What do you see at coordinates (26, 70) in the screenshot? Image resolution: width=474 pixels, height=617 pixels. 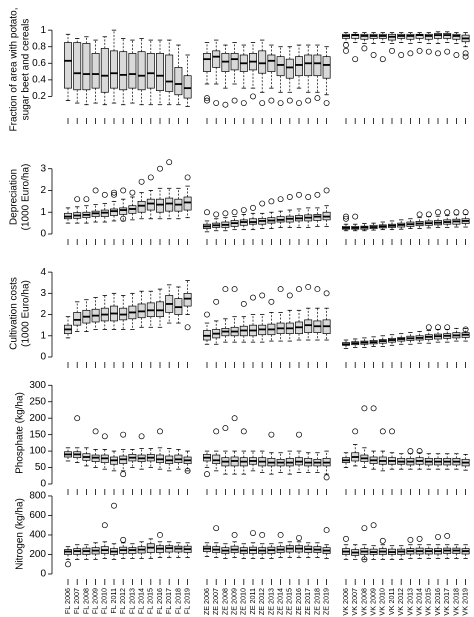 I see `y-axis-label: sugar beet and cereals` at bounding box center [26, 70].